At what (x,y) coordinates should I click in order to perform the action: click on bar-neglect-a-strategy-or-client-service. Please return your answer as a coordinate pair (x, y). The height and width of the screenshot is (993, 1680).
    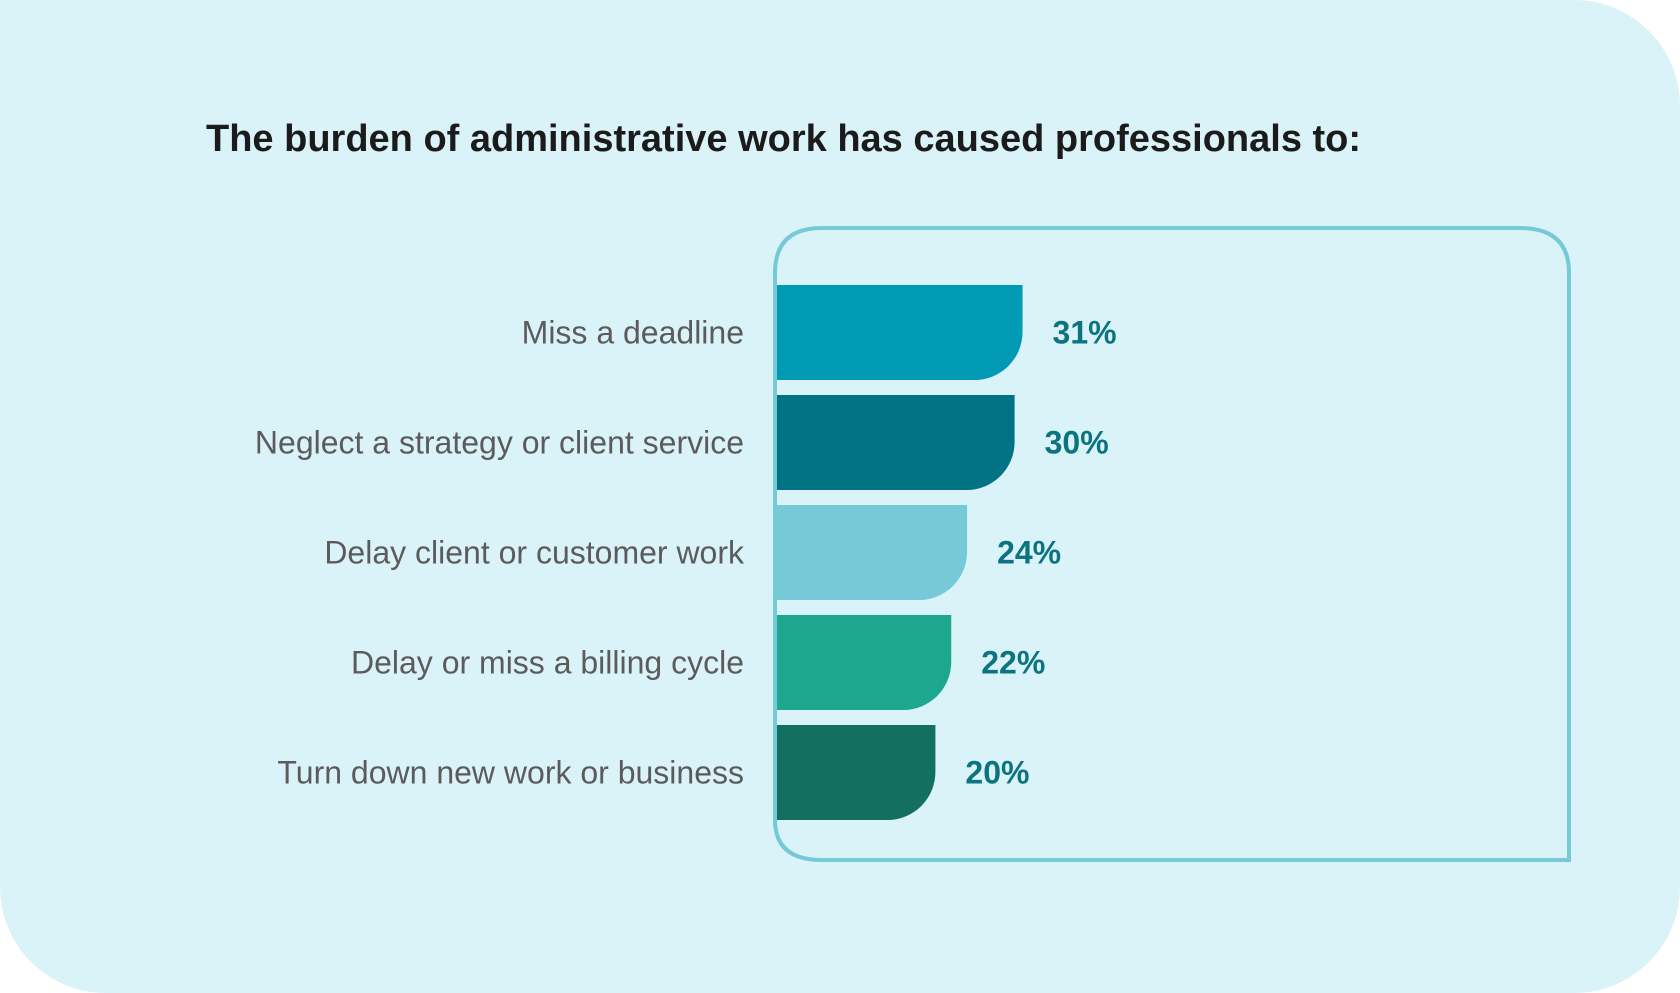
    Looking at the image, I should click on (896, 443).